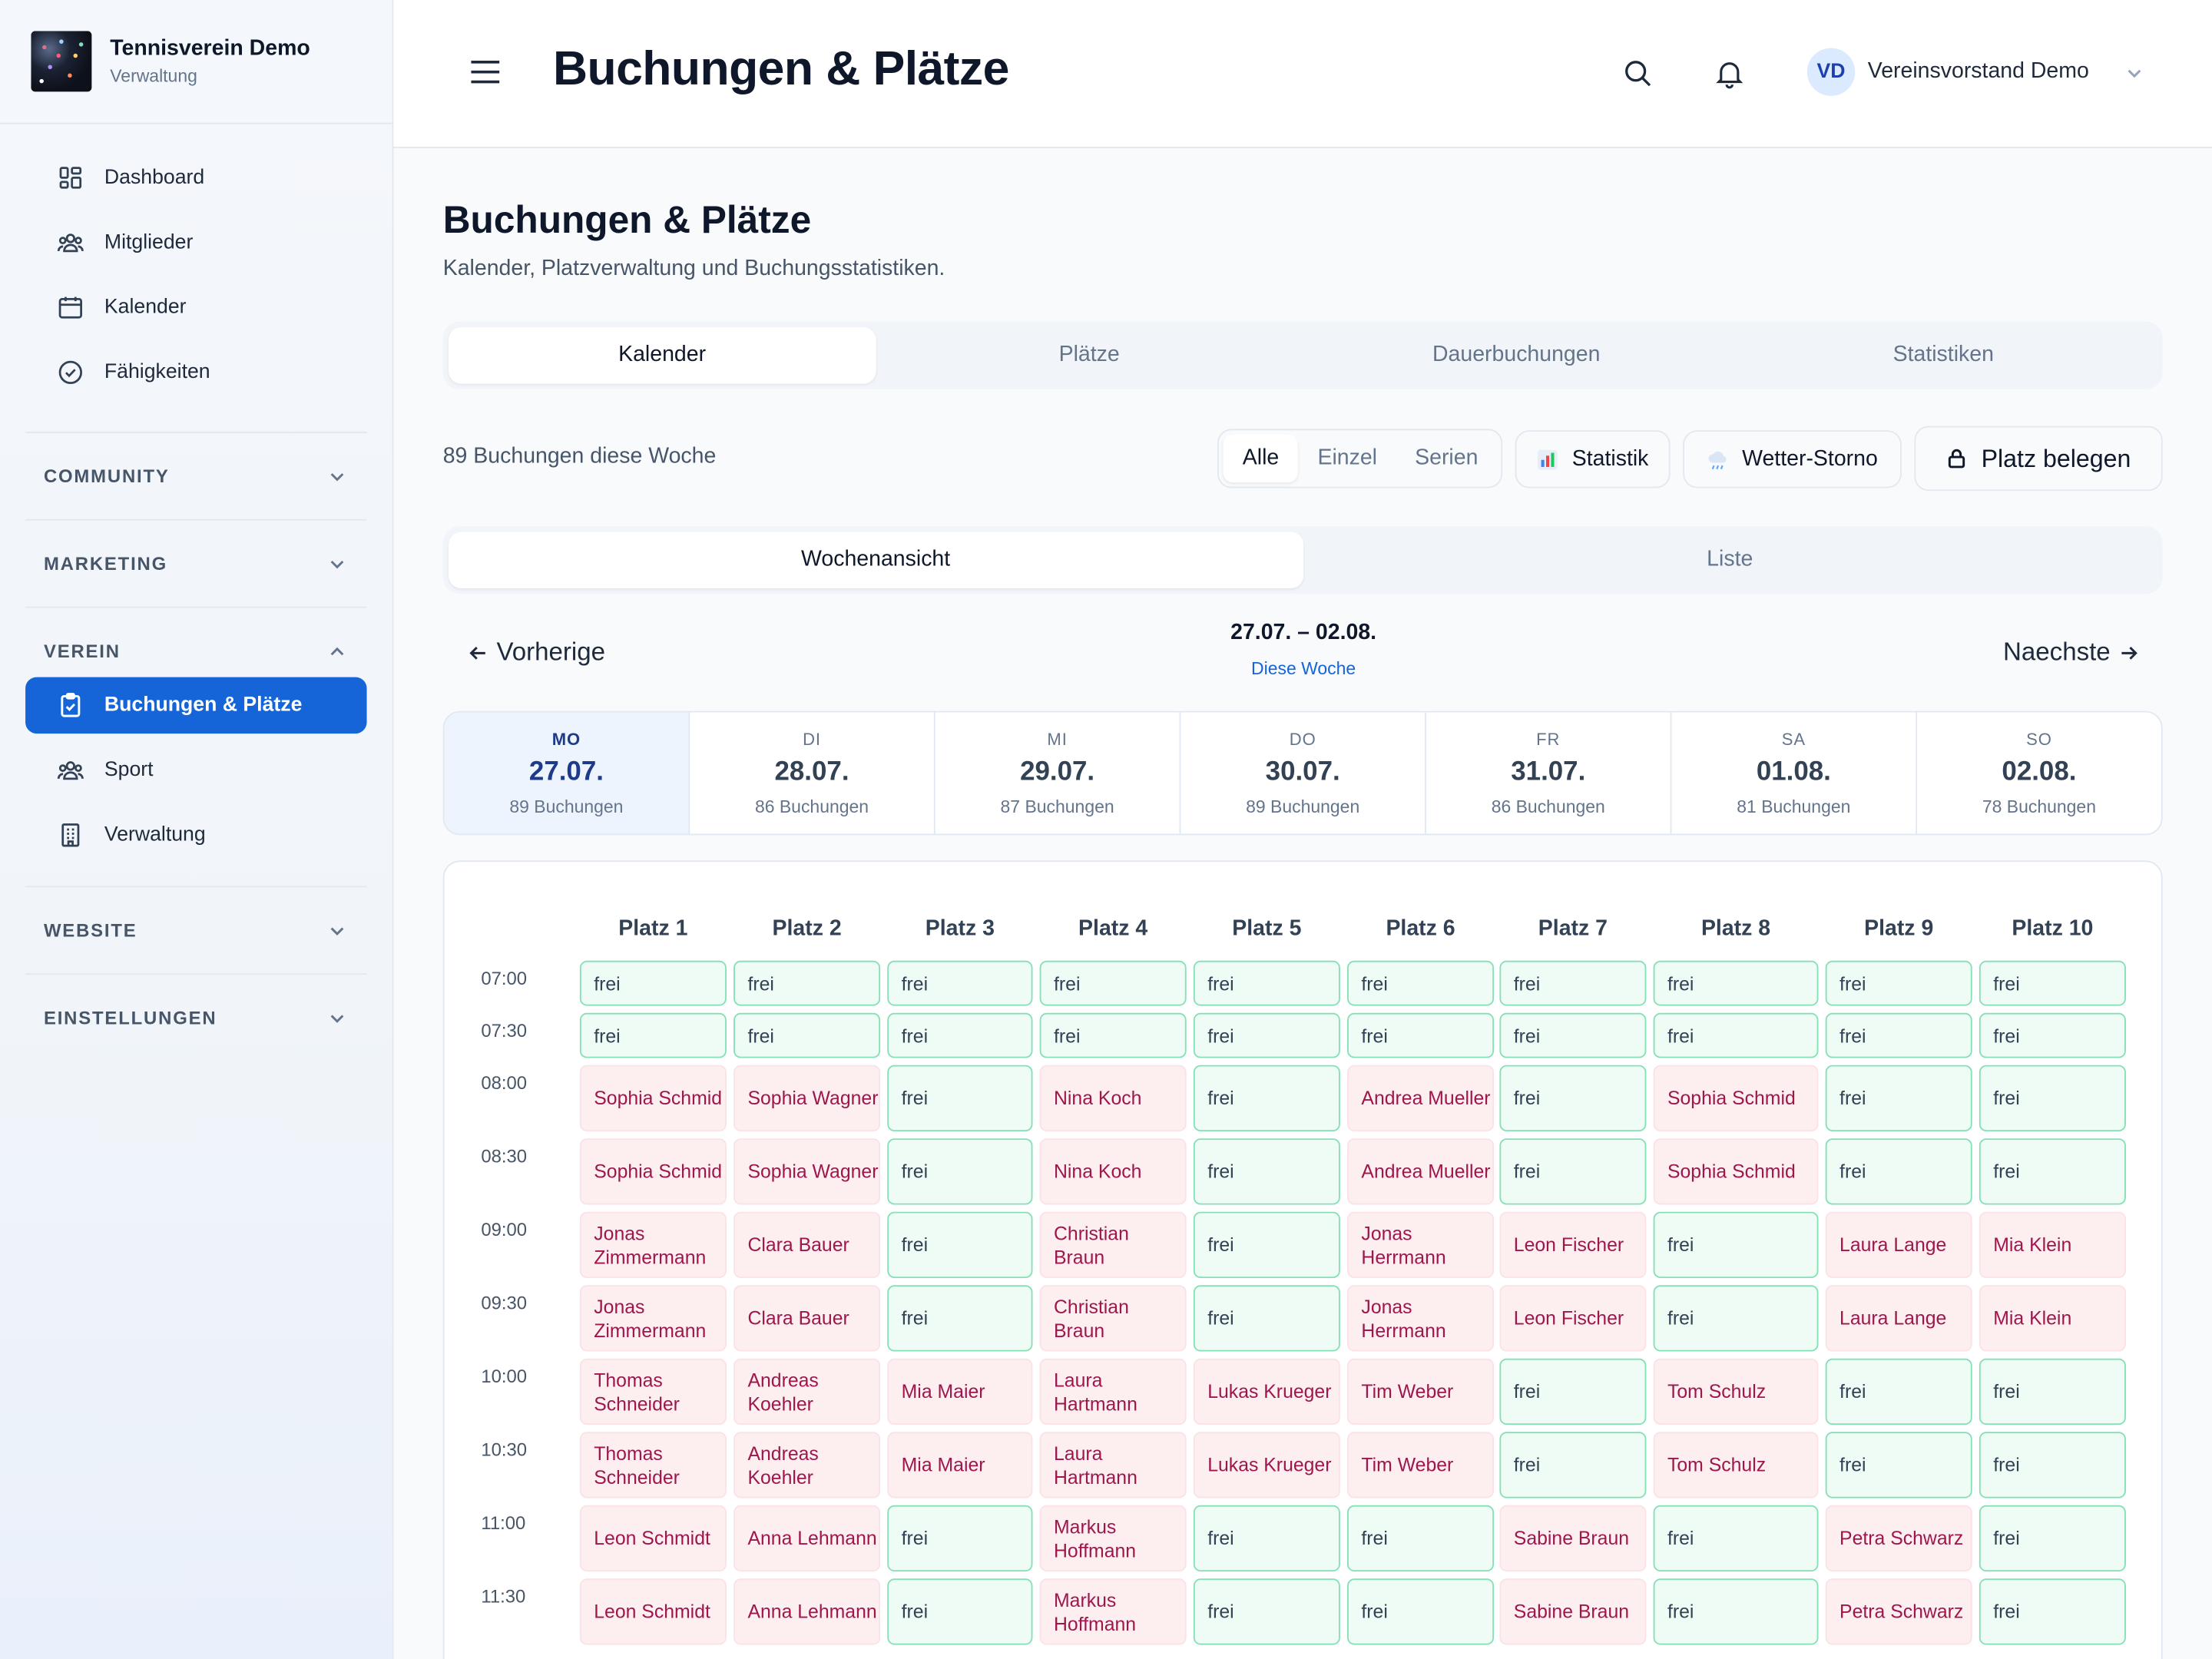  What do you see at coordinates (662, 356) in the screenshot?
I see `tab-kalender: Kalender` at bounding box center [662, 356].